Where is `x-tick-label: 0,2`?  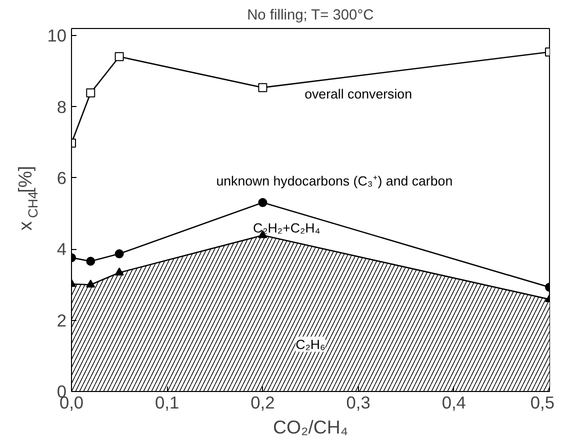 x-tick-label: 0,2 is located at coordinates (262, 402).